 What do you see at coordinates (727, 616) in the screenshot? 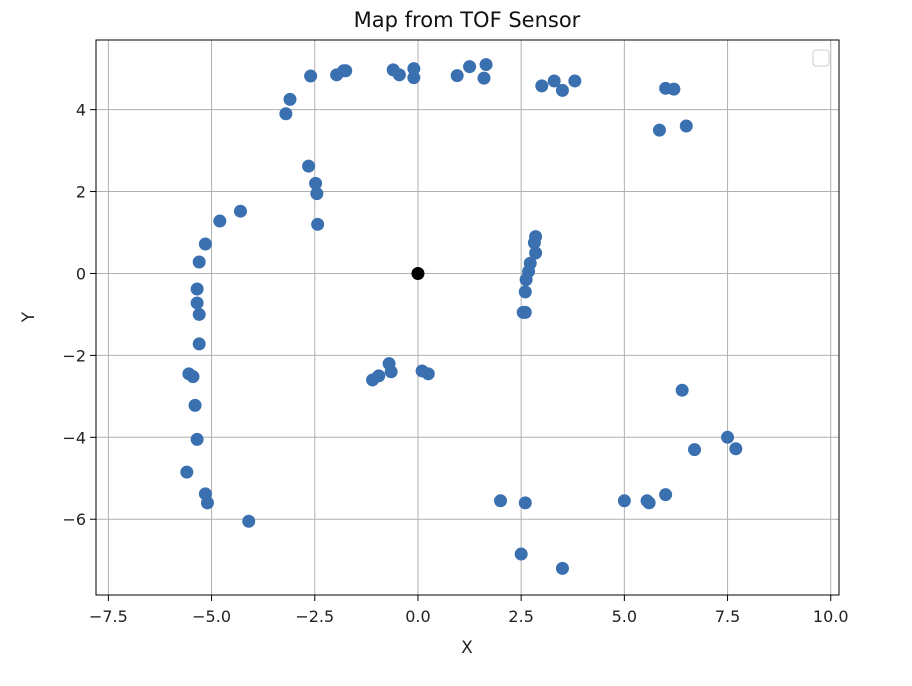
I see `x-tick-label: 7.5` at bounding box center [727, 616].